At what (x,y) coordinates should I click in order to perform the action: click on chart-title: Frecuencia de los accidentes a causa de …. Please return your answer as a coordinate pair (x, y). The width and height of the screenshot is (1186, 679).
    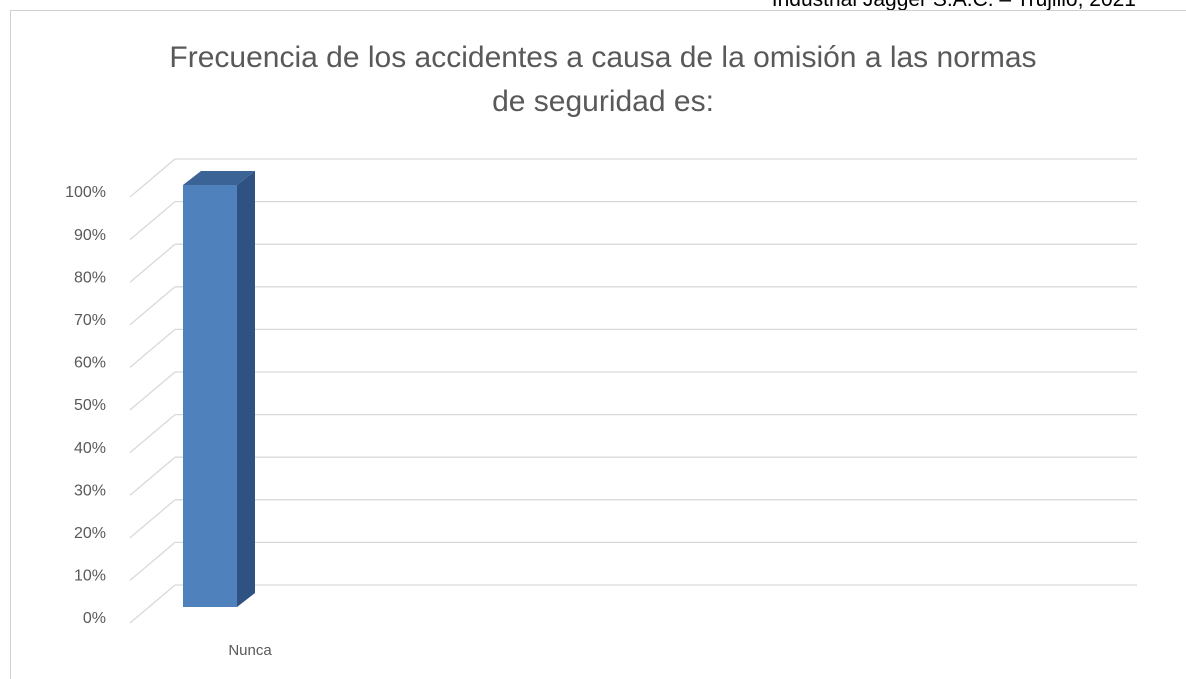
    Looking at the image, I should click on (603, 79).